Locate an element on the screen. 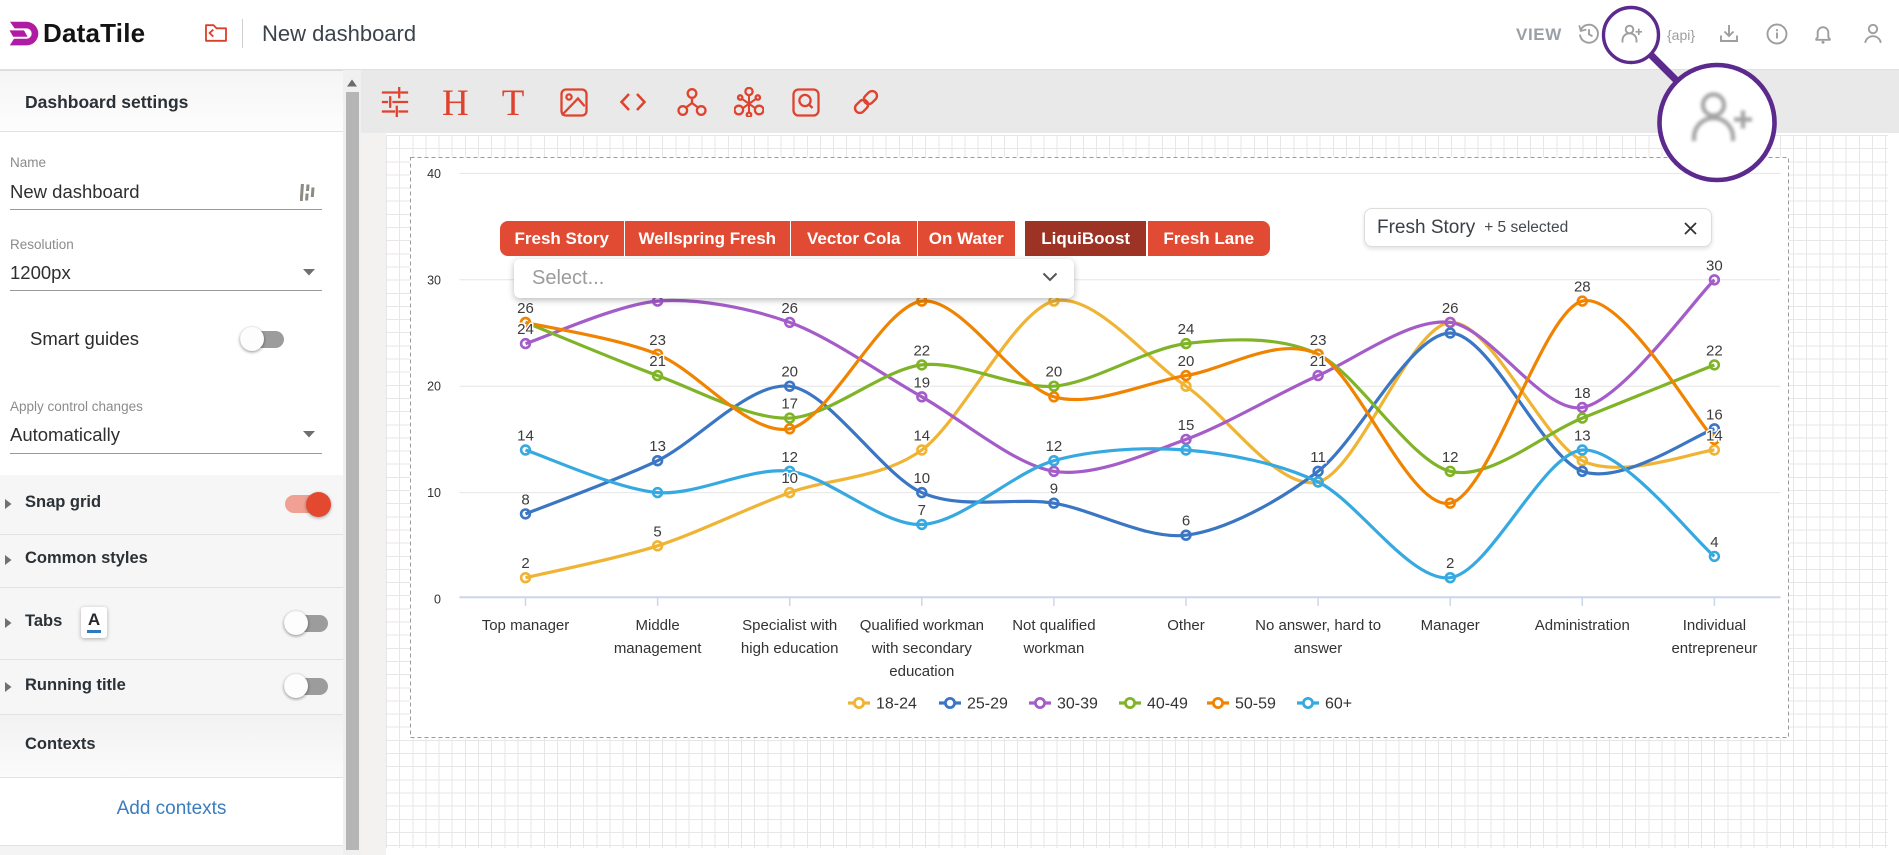 The height and width of the screenshot is (855, 1899). svg-text: 7 is located at coordinates (922, 510).